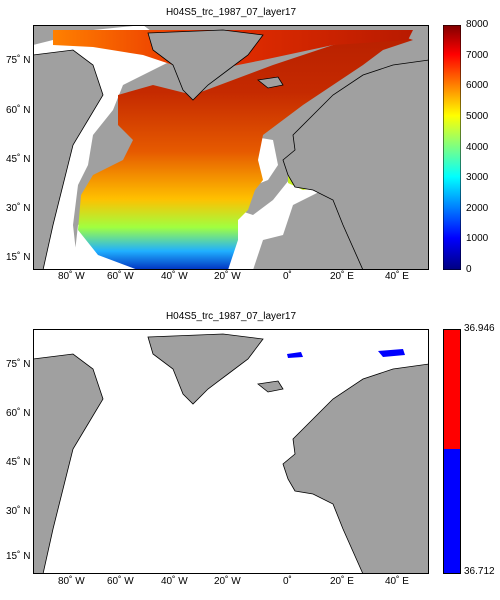  I want to click on colorbar-tick-label: 7000, so click(477, 55).